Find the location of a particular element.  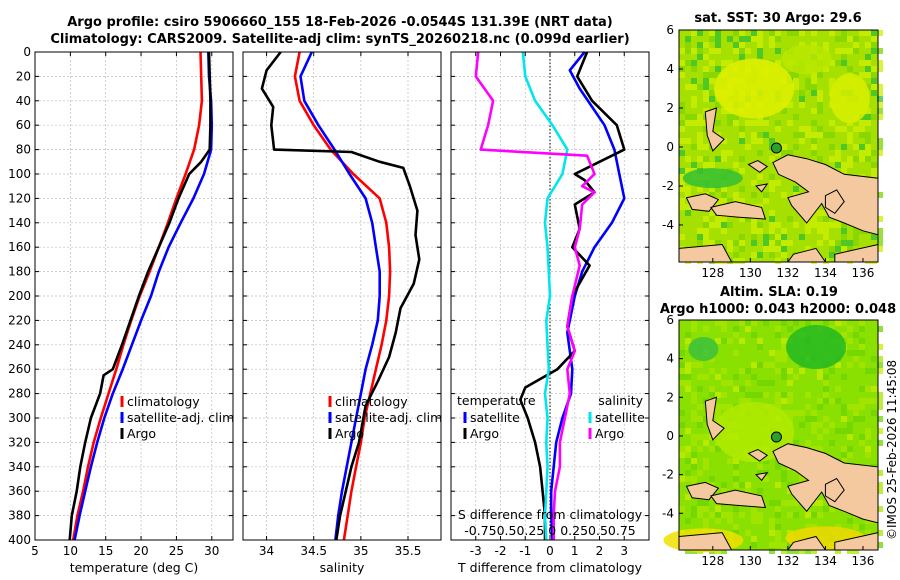

y-tick-label: 140 is located at coordinates (19, 223).